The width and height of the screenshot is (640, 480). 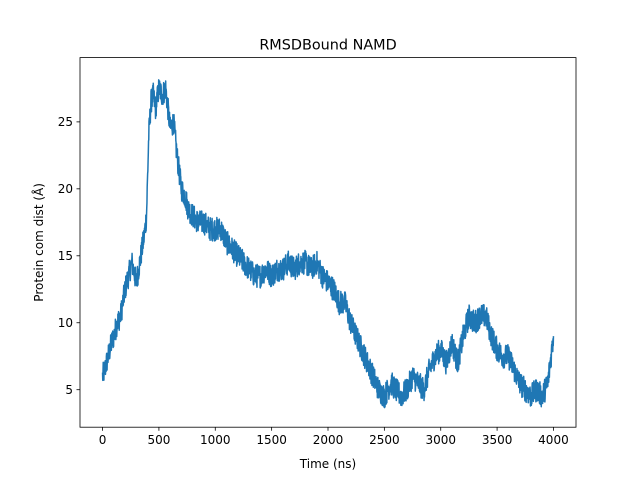 What do you see at coordinates (38, 242) in the screenshot?
I see `y-axis-title: Protein com dist (Å)` at bounding box center [38, 242].